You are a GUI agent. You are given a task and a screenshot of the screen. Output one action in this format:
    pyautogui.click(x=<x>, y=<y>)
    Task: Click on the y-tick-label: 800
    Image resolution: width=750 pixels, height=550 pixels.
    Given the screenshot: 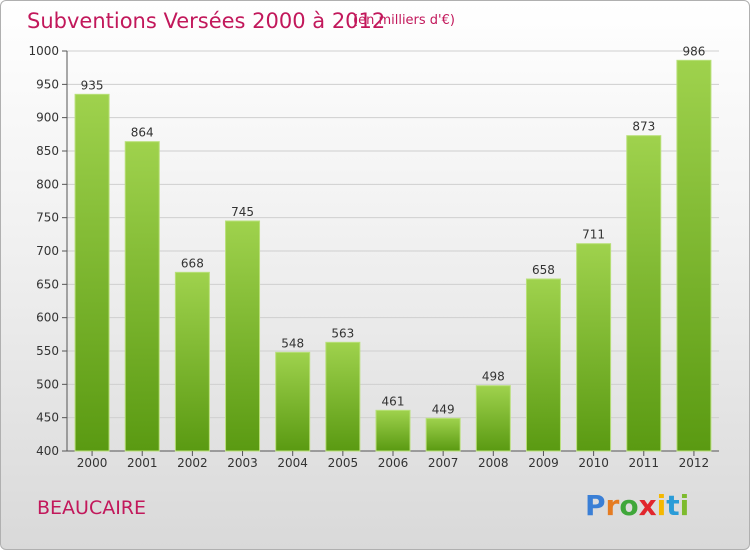 What is the action you would take?
    pyautogui.click(x=47, y=184)
    